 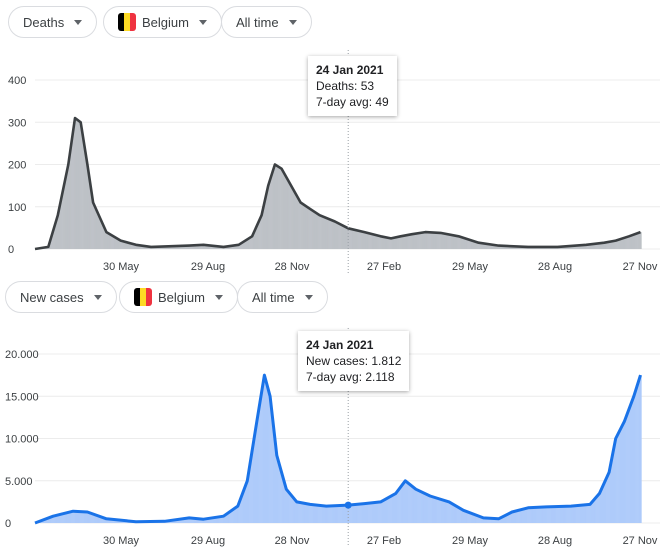 I want to click on y-tick-label: 15.000, so click(x=22, y=397).